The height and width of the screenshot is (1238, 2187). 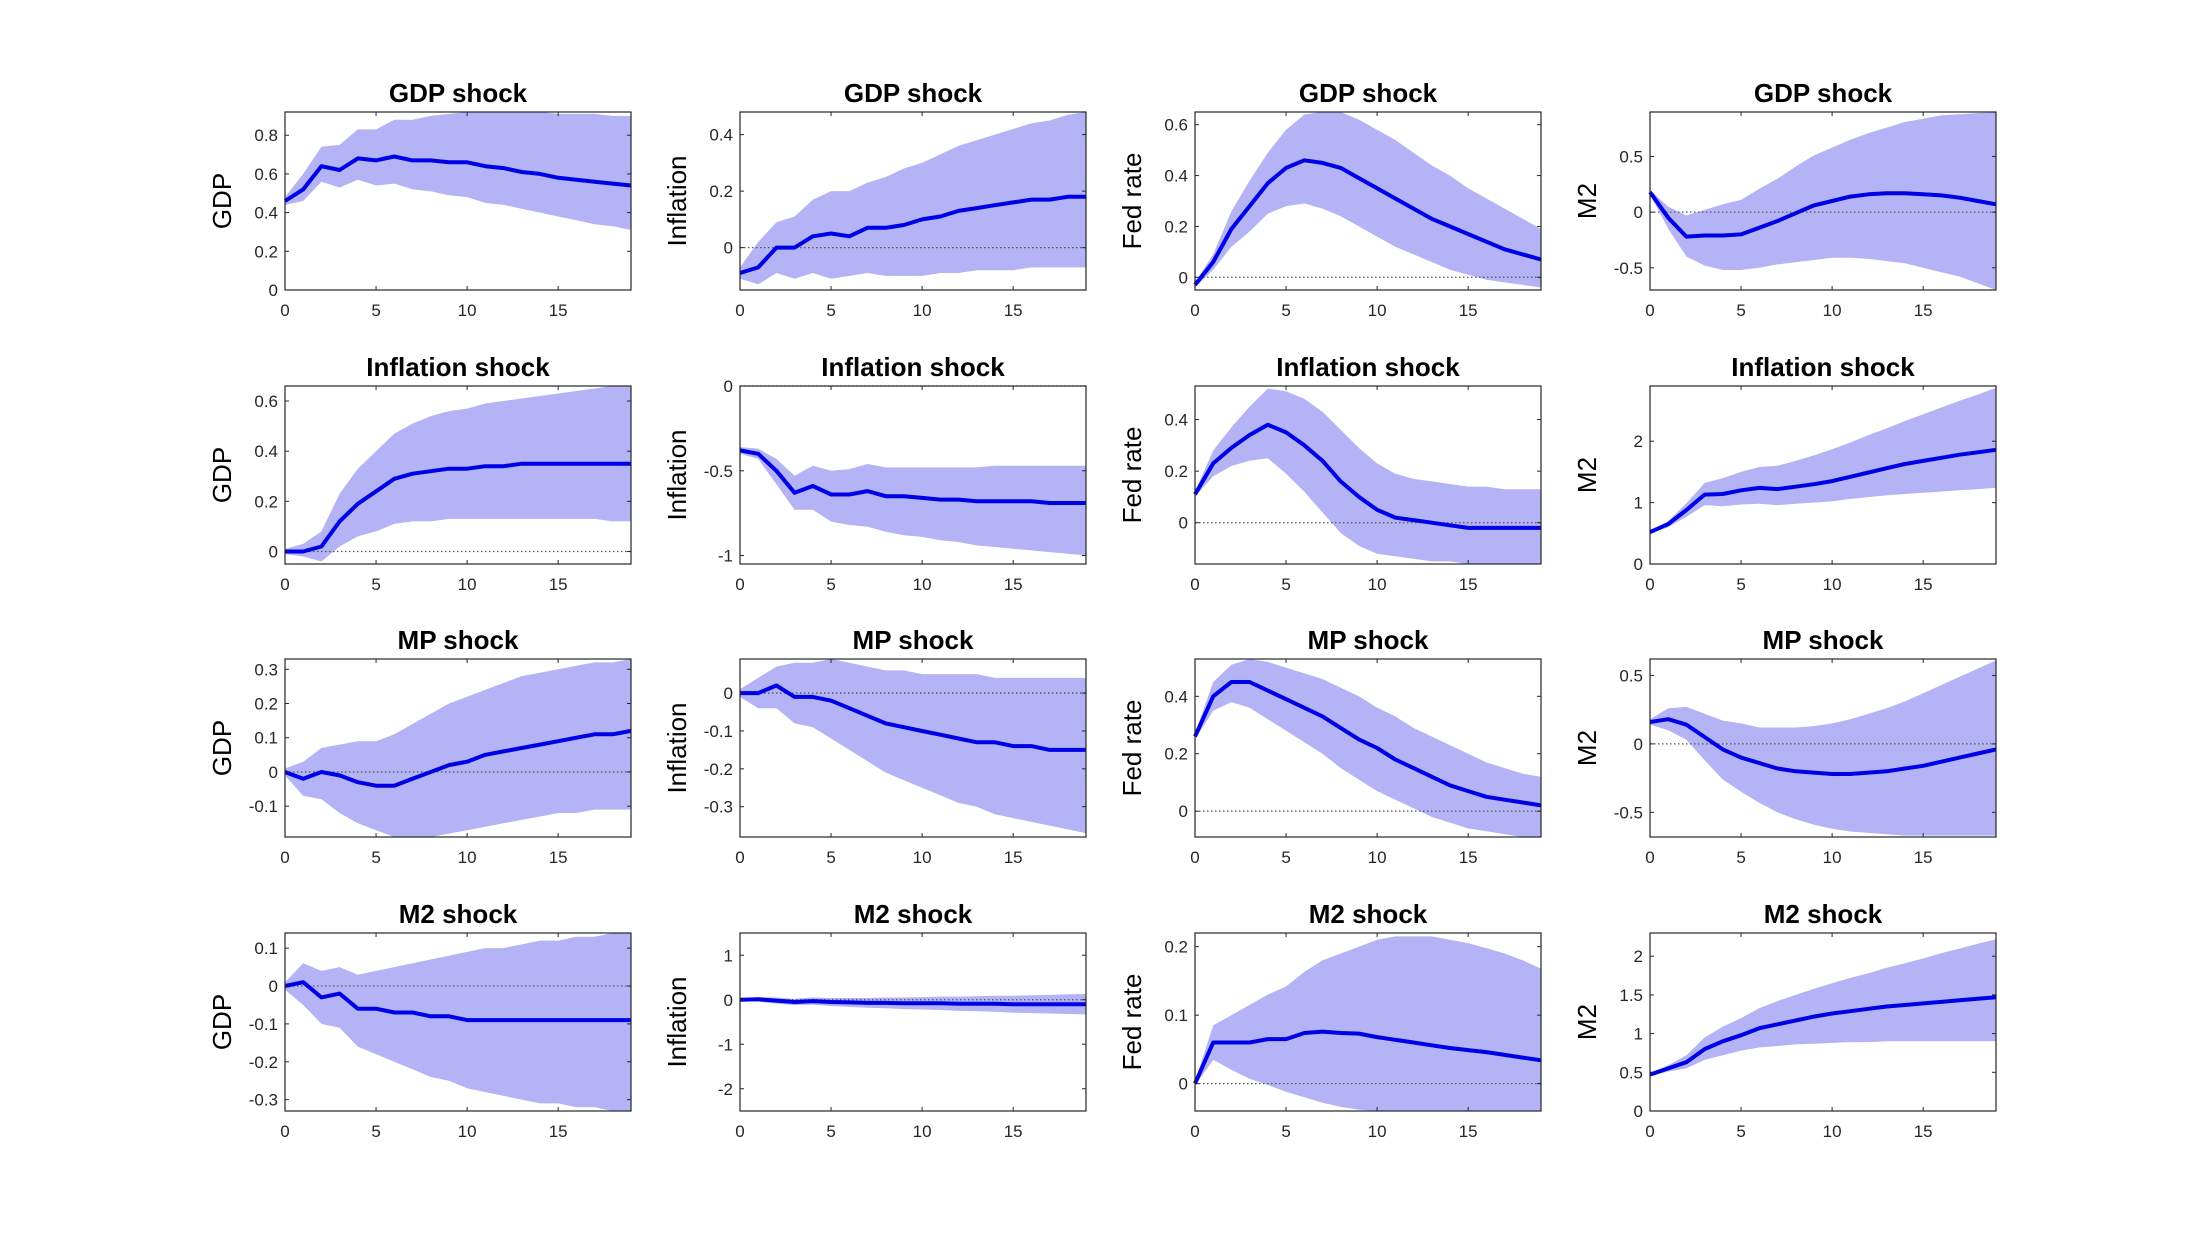 What do you see at coordinates (1631, 1072) in the screenshot?
I see `y-tick-label: 0.5` at bounding box center [1631, 1072].